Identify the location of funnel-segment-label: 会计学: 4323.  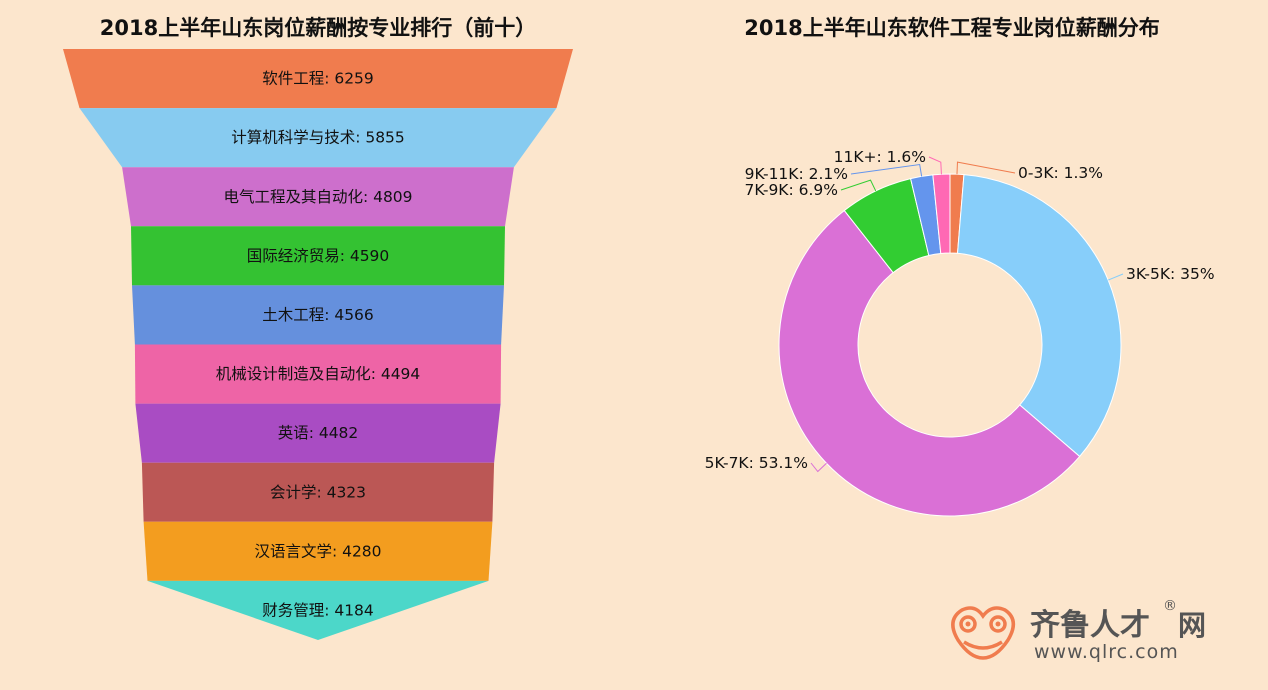
(318, 492).